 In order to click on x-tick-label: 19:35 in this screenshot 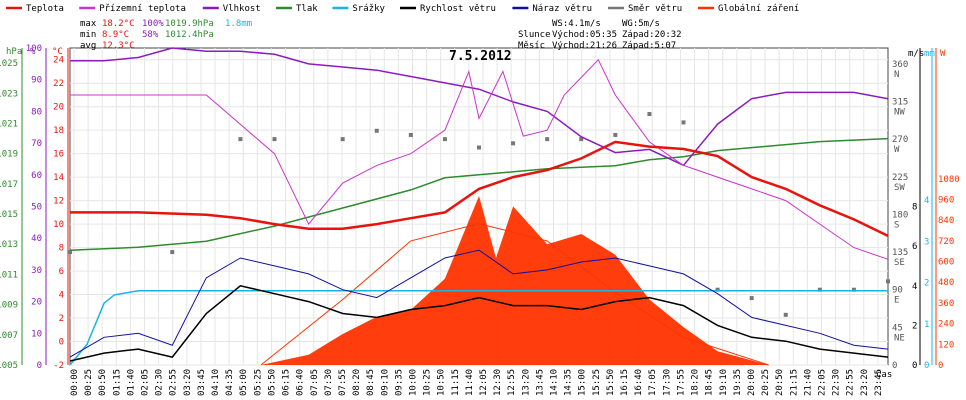, I will do `click(738, 382)`.